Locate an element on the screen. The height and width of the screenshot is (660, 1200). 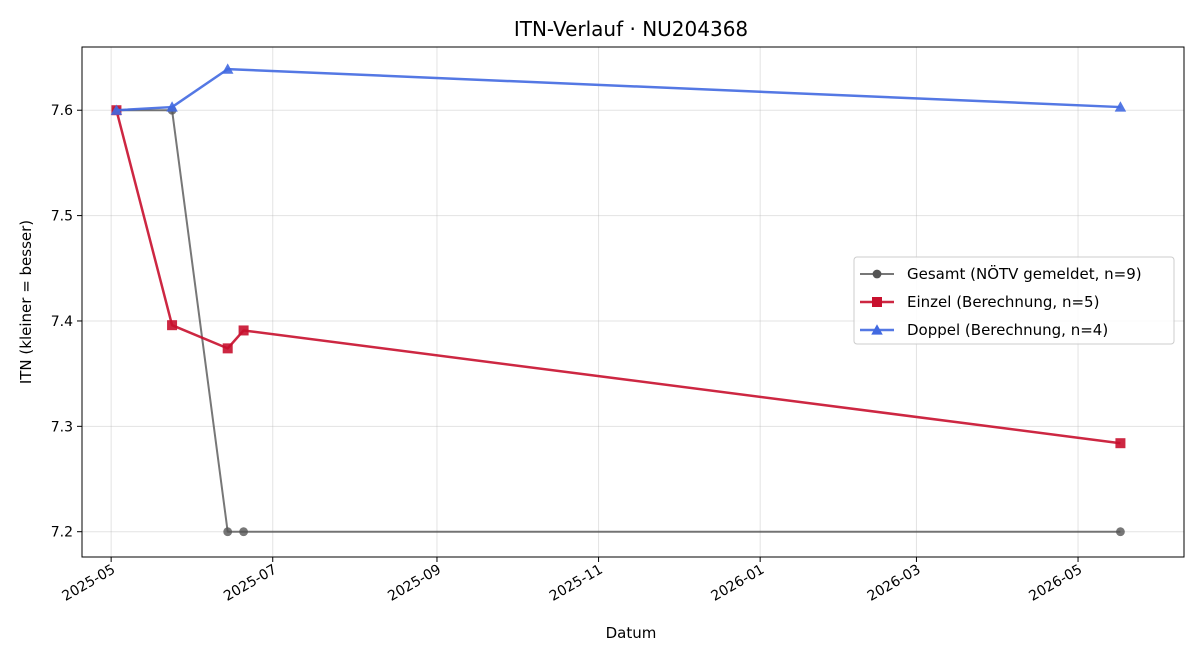
y-tick-label: 7.3 is located at coordinates (62, 427).